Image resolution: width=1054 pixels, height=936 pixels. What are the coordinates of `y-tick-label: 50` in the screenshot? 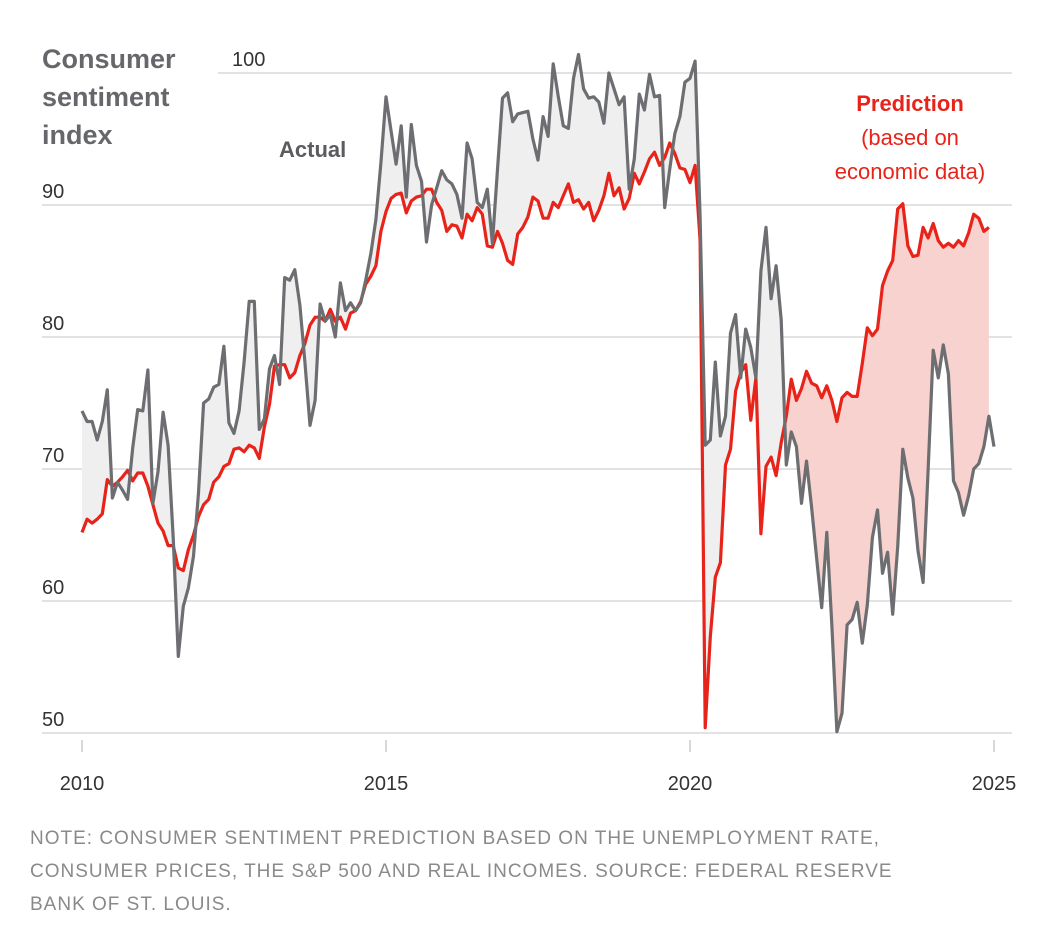 It's located at (53, 720).